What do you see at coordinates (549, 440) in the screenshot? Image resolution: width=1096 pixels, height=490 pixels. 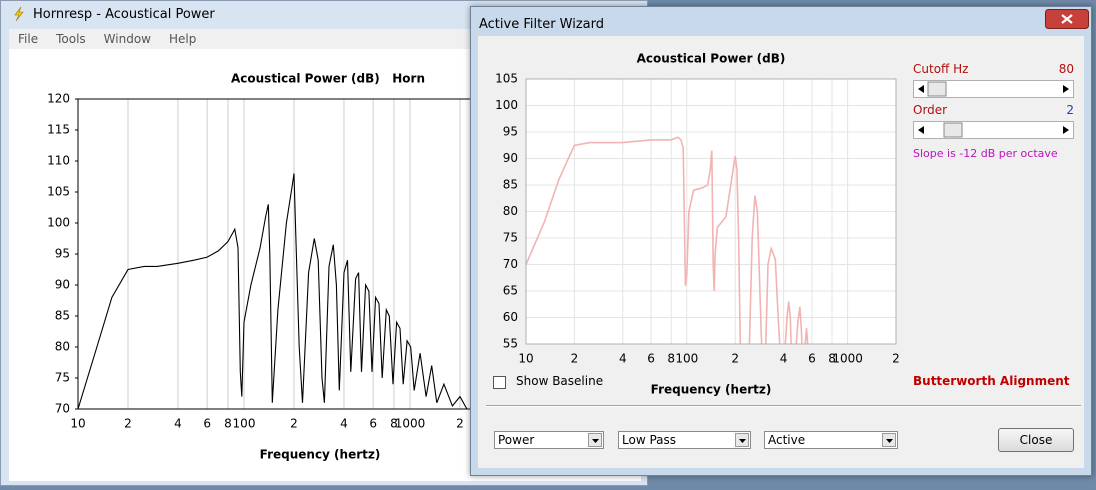 I see `dropdown: Power` at bounding box center [549, 440].